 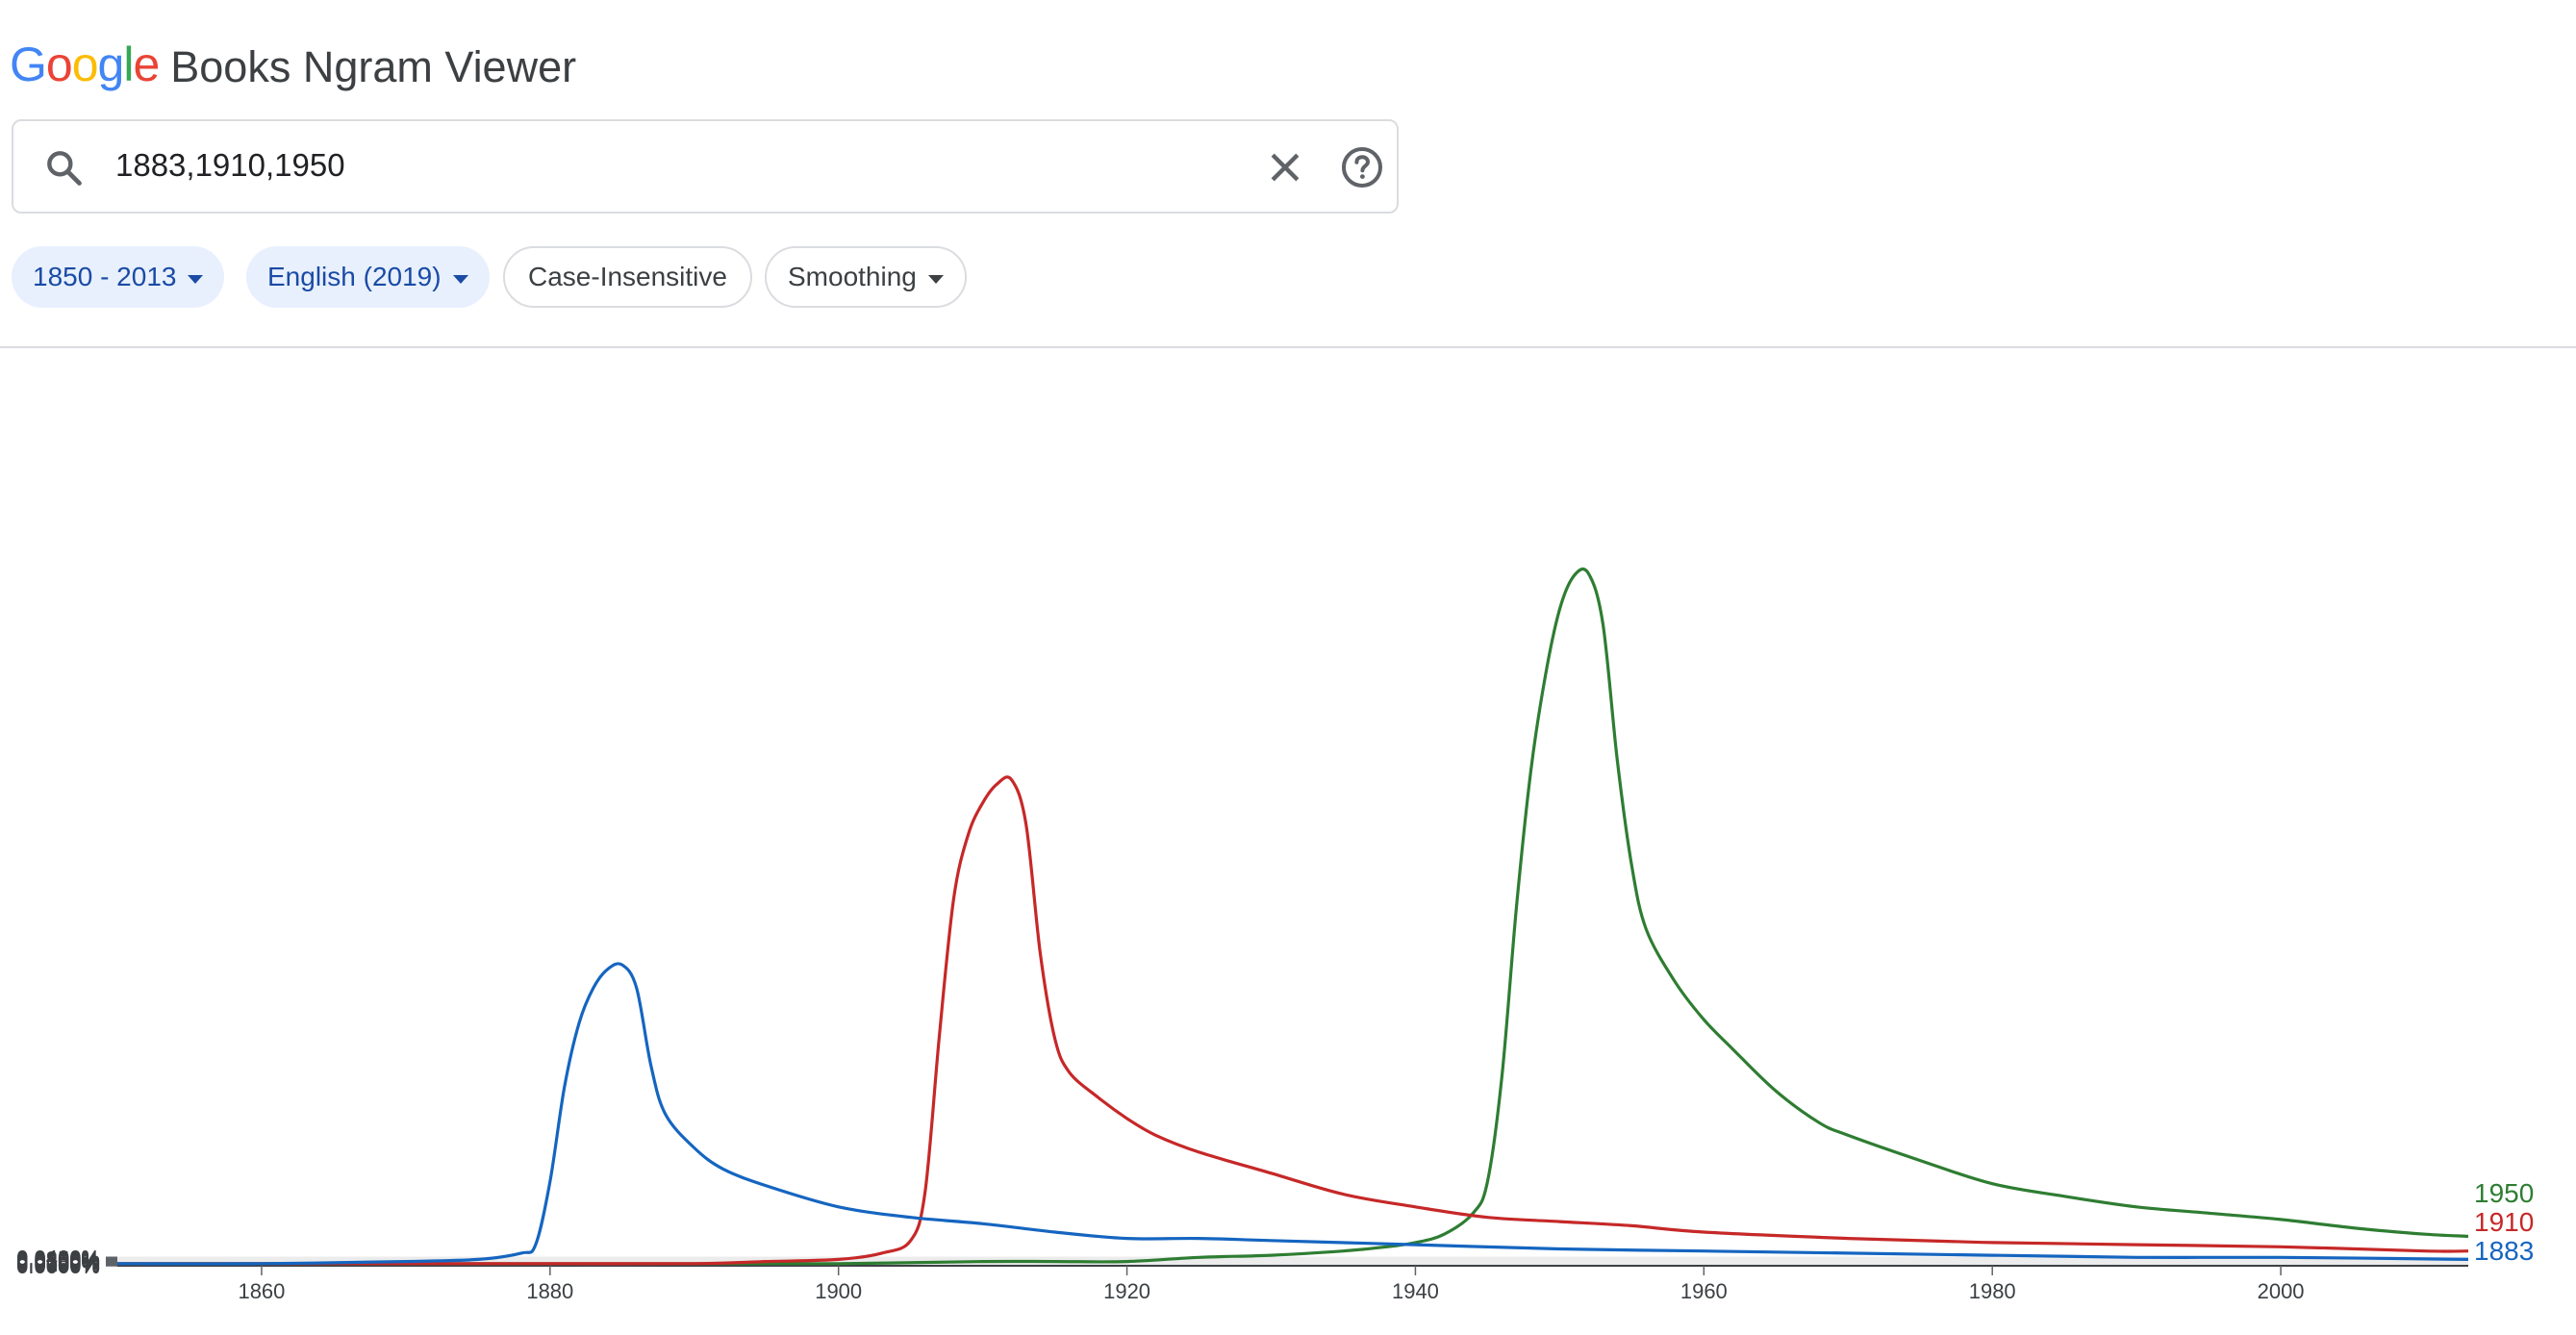 I want to click on help-icon, so click(x=1362, y=167).